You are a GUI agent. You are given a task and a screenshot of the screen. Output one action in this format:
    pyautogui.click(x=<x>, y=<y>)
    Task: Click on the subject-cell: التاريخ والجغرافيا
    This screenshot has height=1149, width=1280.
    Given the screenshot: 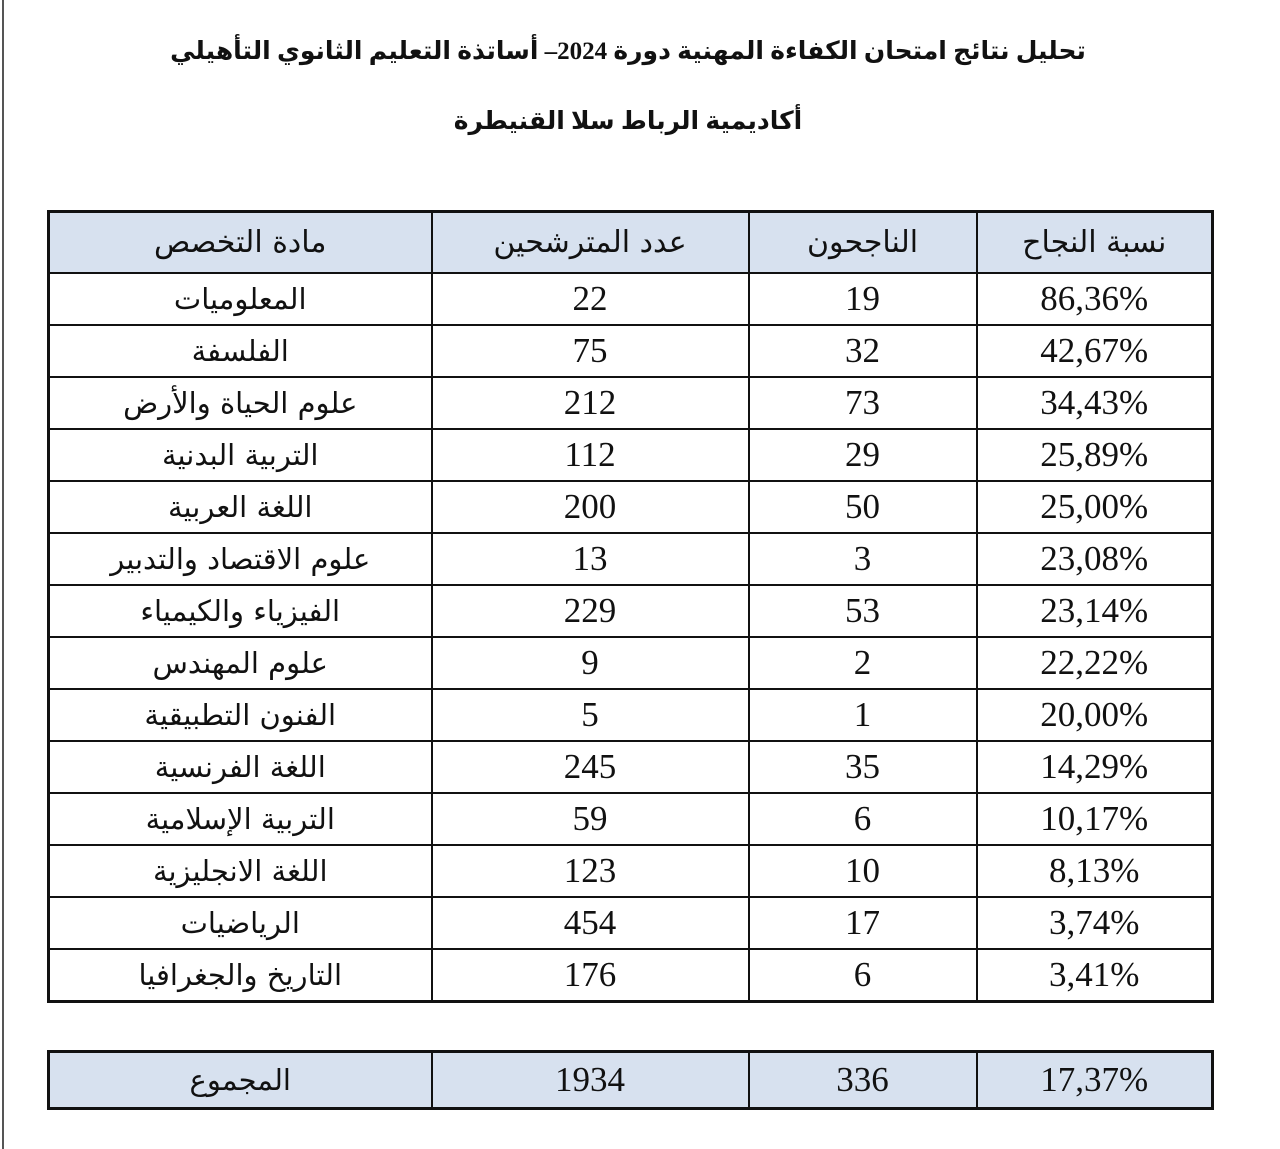 What is the action you would take?
    pyautogui.click(x=240, y=975)
    